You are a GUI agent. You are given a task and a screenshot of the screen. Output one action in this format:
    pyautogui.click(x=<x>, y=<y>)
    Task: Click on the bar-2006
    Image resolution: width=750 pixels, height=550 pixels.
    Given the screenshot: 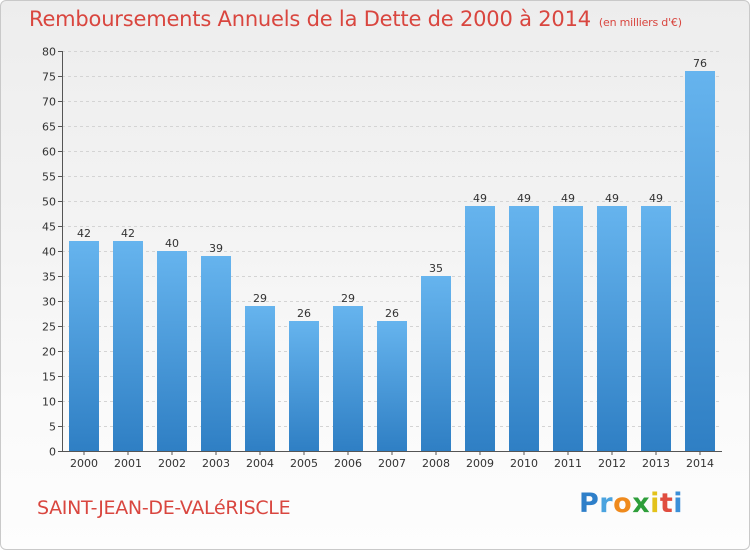 What is the action you would take?
    pyautogui.click(x=348, y=378)
    